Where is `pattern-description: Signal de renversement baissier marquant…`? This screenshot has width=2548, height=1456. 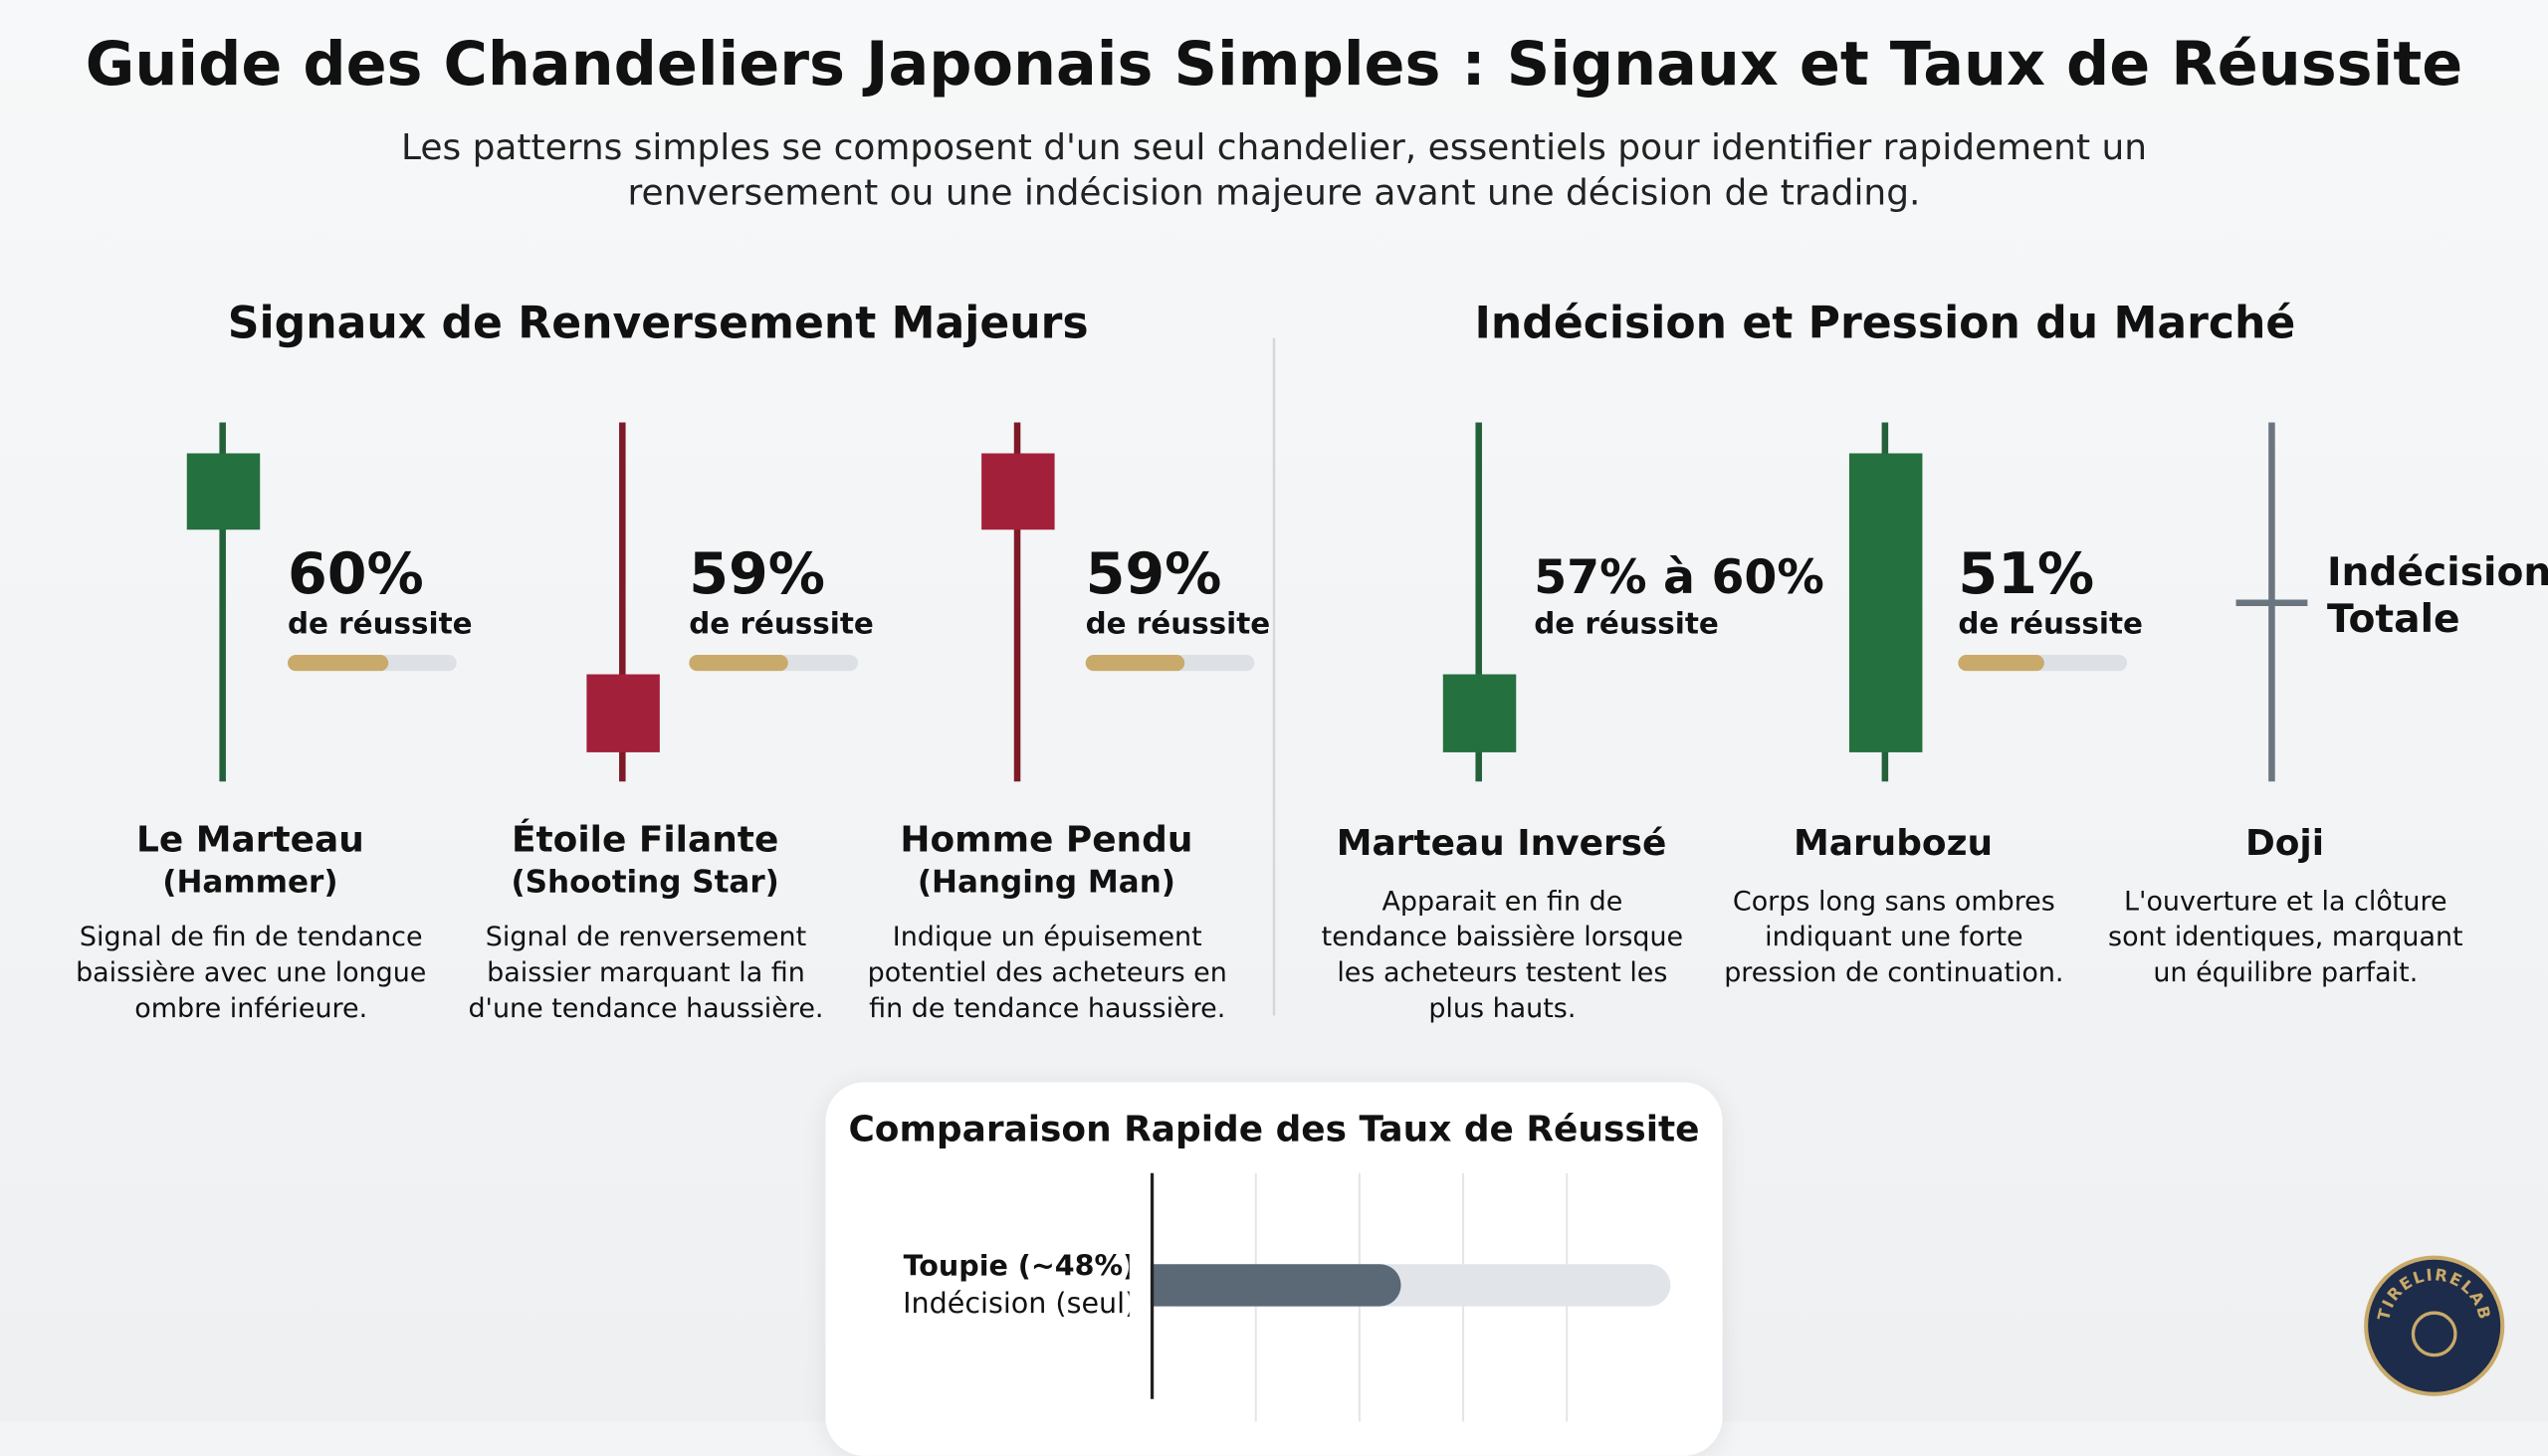
pattern-description: Signal de renversement baissier marquant… is located at coordinates (646, 972).